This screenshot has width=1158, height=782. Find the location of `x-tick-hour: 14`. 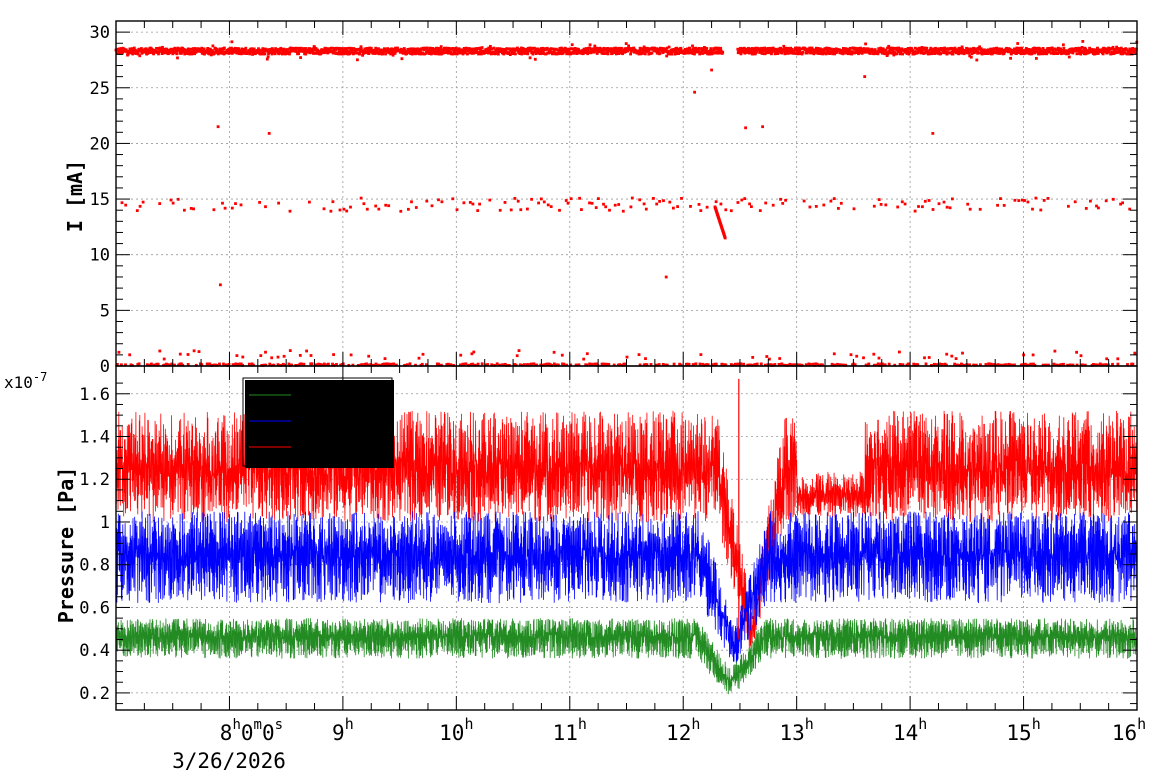

x-tick-hour: 14 is located at coordinates (905, 733).